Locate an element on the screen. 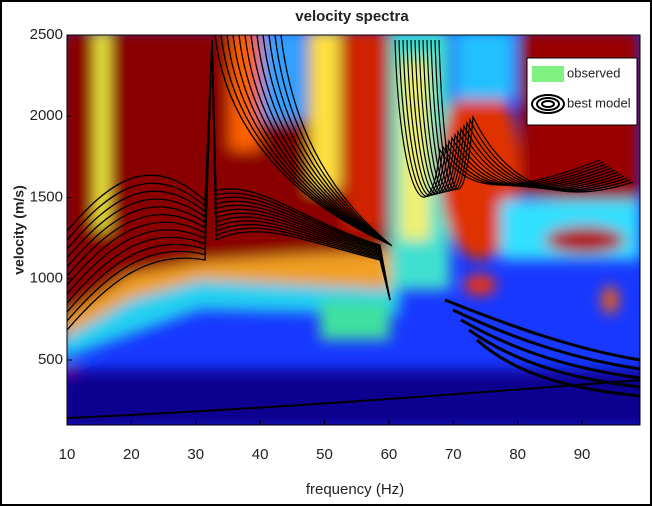  x-tick-label: 50 is located at coordinates (324, 454).